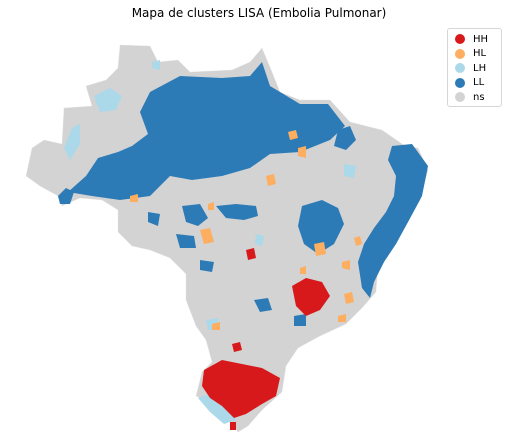  Describe the element at coordinates (481, 39) in the screenshot. I see `legend-label-hh: HH` at that location.